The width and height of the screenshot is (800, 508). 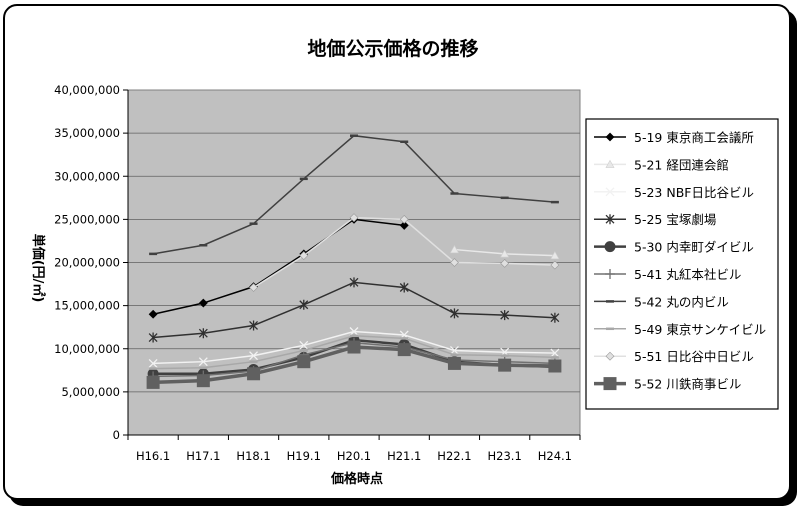 I want to click on legend-label: 5-19 東京商工会議所, so click(x=694, y=137).